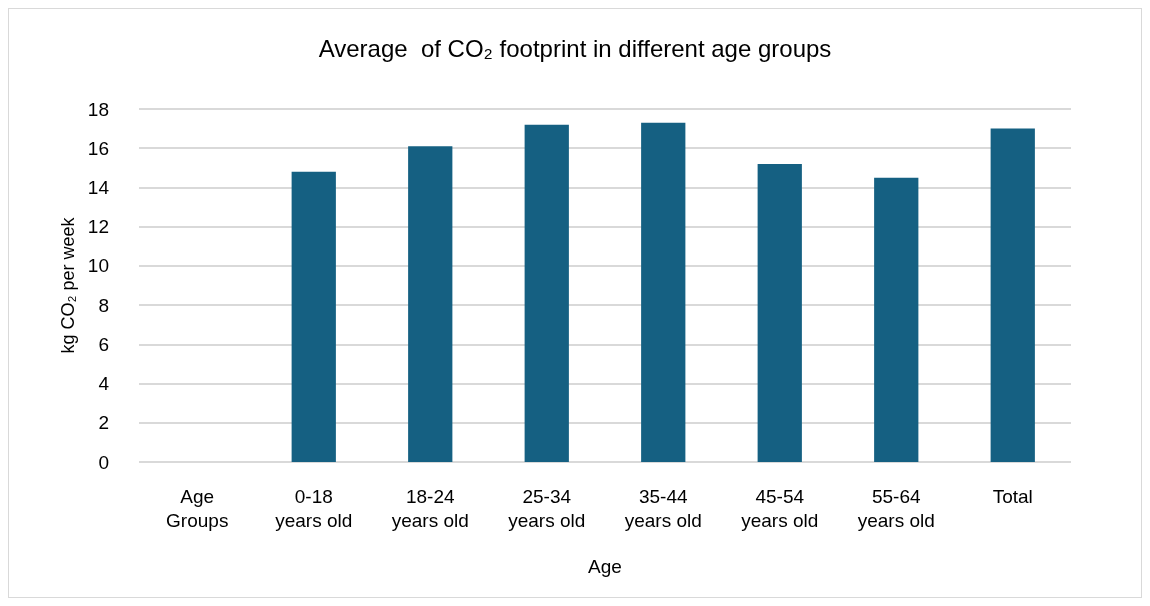 The height and width of the screenshot is (606, 1150). What do you see at coordinates (103, 423) in the screenshot?
I see `y-tick-label: 2` at bounding box center [103, 423].